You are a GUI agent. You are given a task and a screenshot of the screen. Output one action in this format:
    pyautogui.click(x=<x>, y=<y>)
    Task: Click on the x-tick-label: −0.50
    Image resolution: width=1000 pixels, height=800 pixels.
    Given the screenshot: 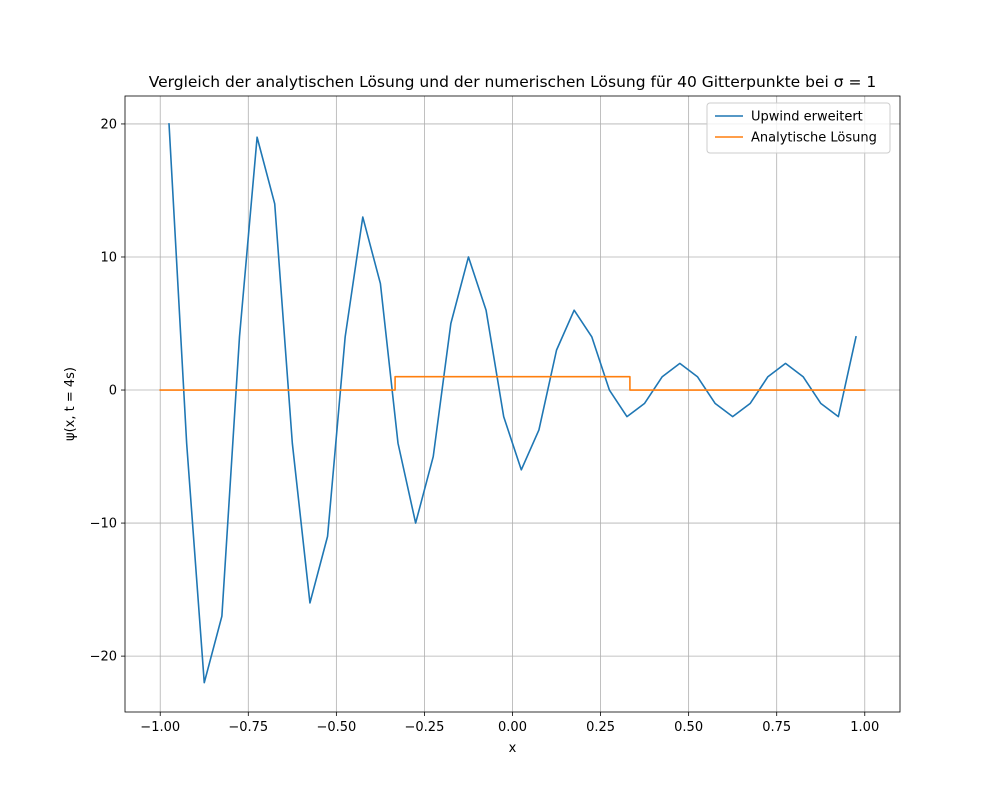 What is the action you would take?
    pyautogui.click(x=336, y=727)
    